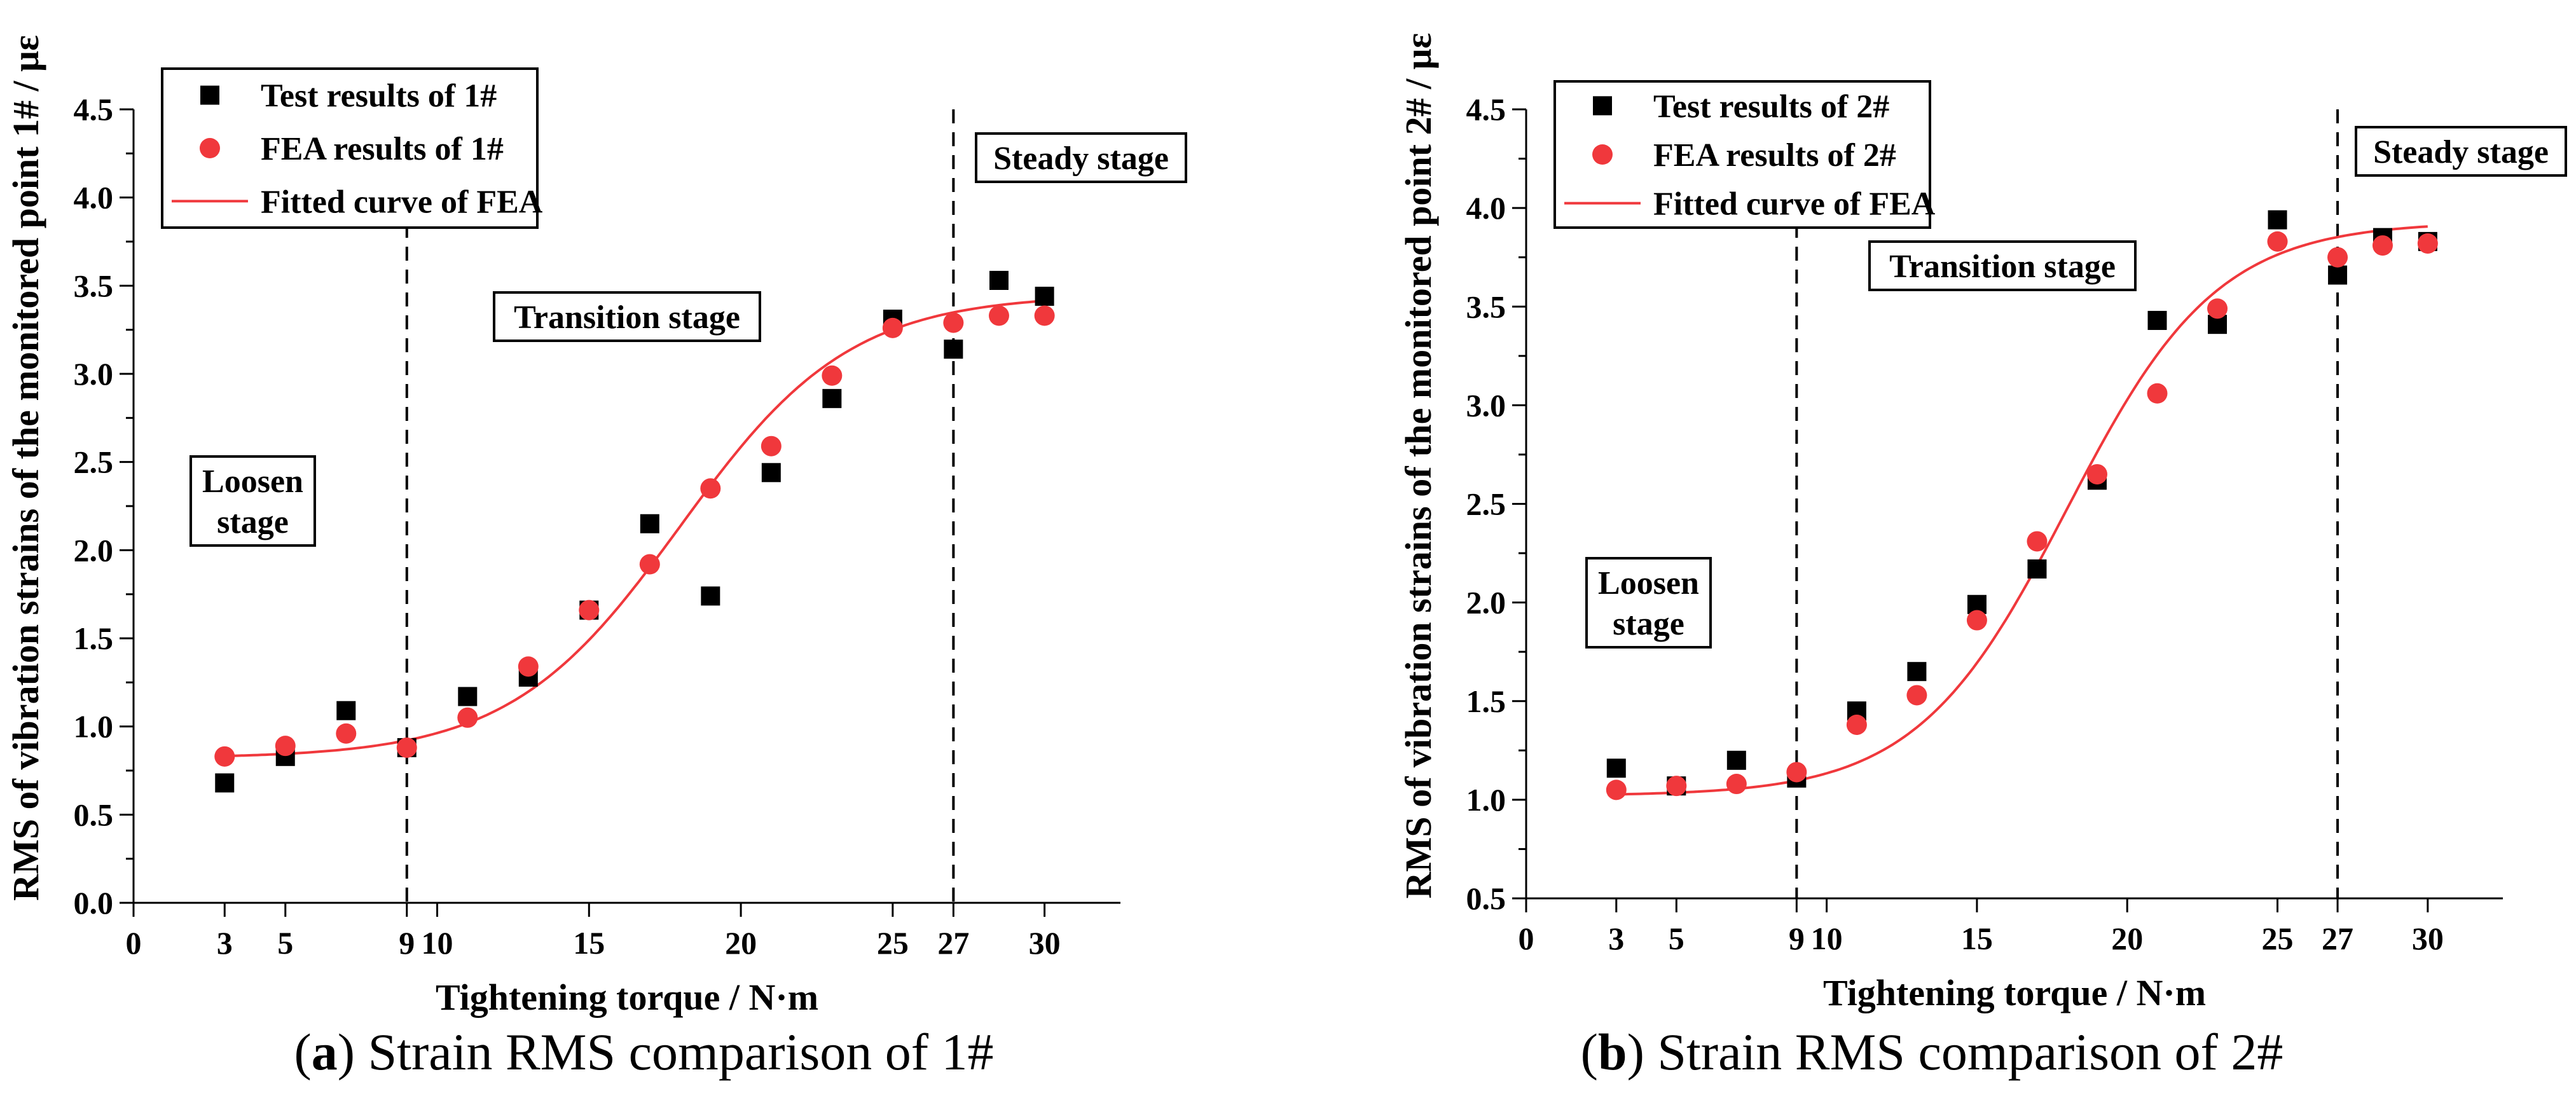  What do you see at coordinates (94, 285) in the screenshot?
I see `y-tick-label: 3.5` at bounding box center [94, 285].